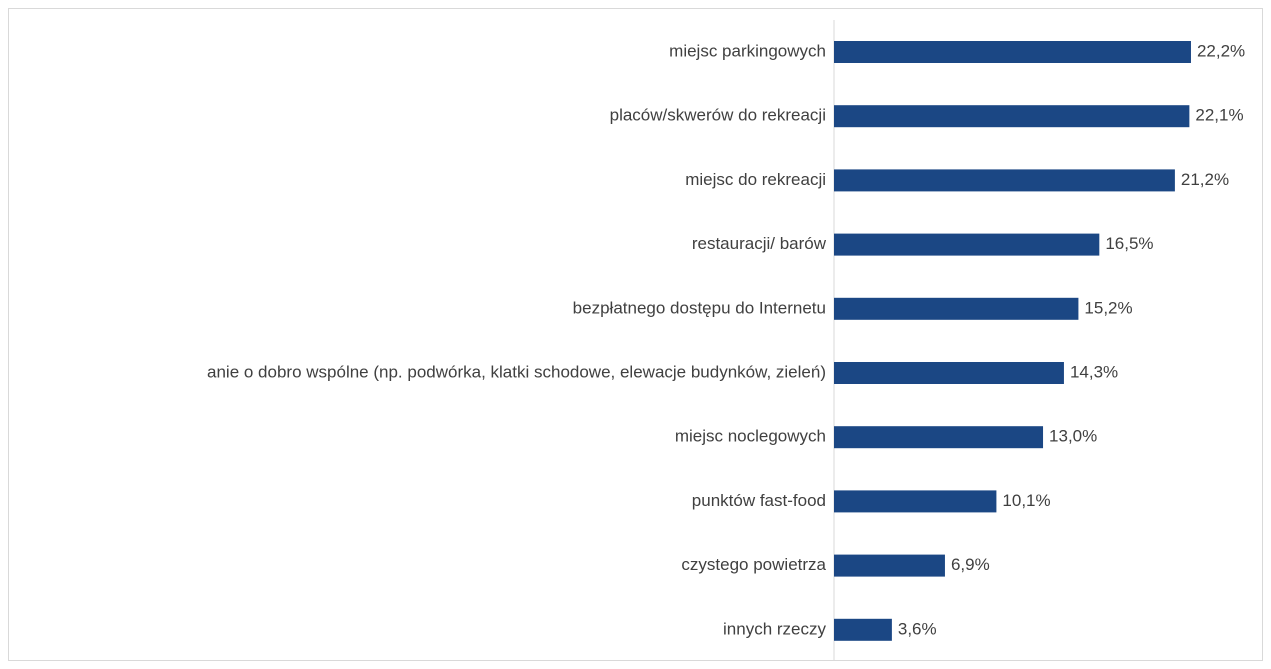 The width and height of the screenshot is (1271, 669). What do you see at coordinates (1094, 371) in the screenshot?
I see `value-label: 14,3%` at bounding box center [1094, 371].